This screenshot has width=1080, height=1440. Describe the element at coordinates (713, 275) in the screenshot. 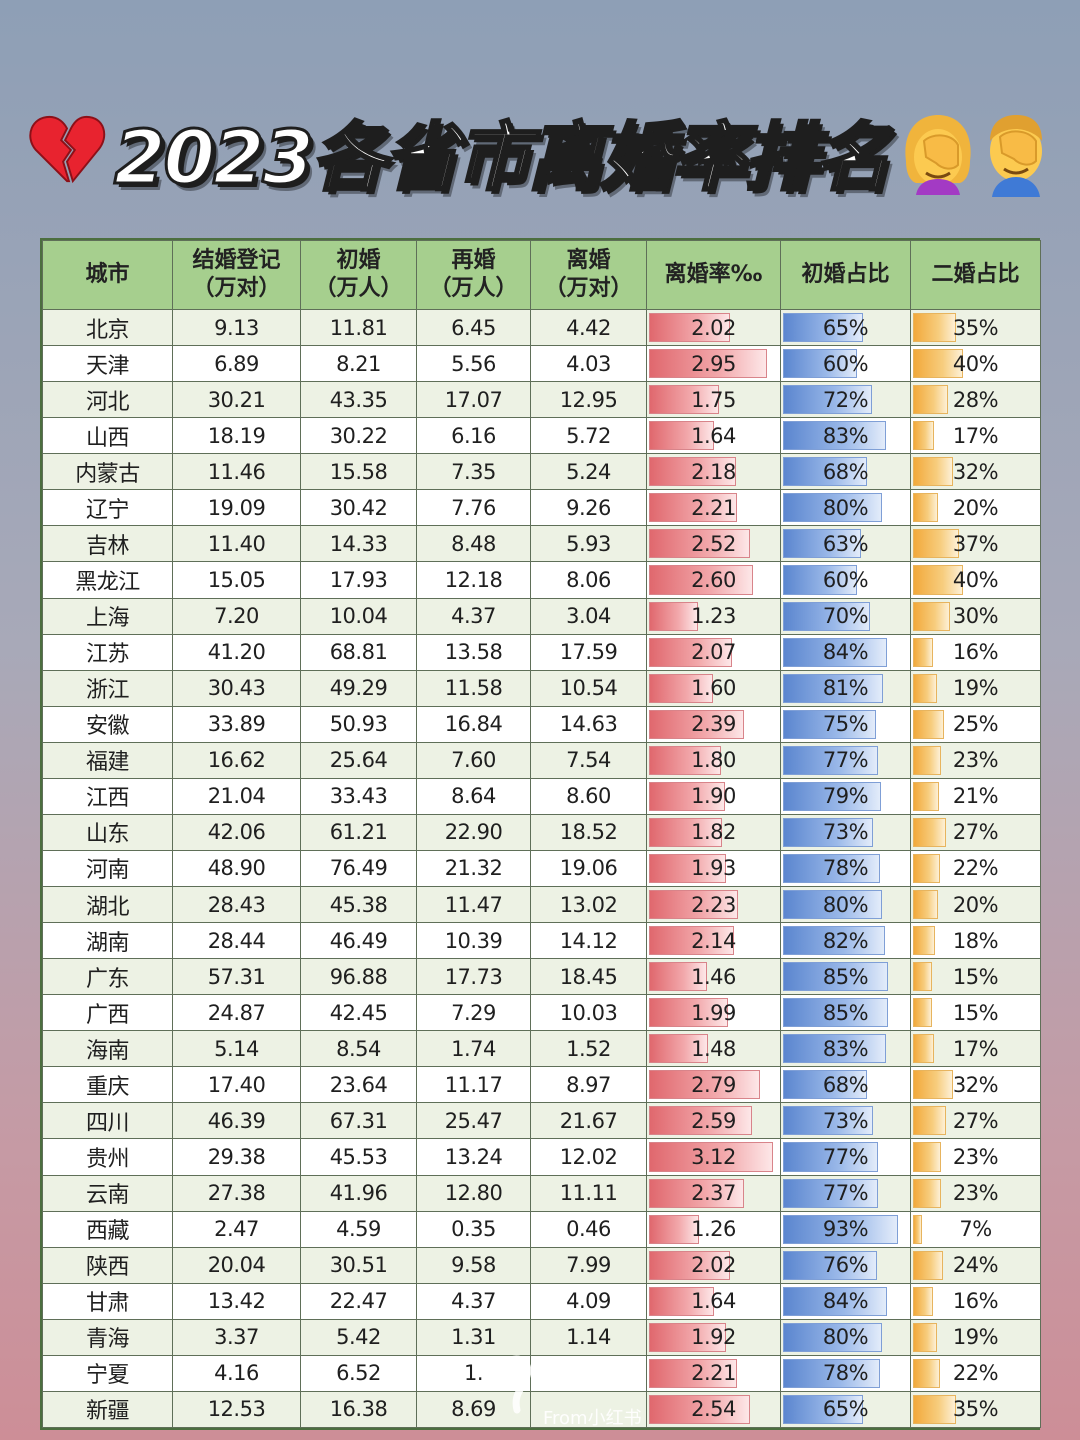

I see `header-cell: 离婚率‰` at that location.